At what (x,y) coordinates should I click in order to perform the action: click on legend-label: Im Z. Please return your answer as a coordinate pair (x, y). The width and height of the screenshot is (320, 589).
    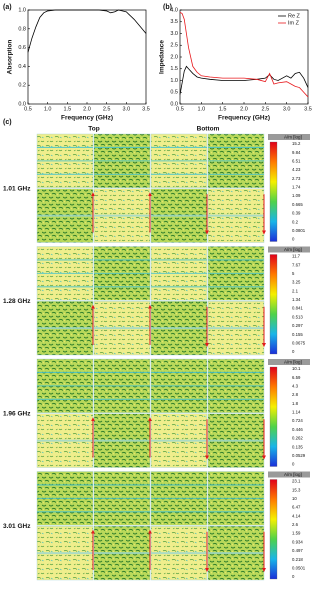
    Looking at the image, I should click on (294, 23).